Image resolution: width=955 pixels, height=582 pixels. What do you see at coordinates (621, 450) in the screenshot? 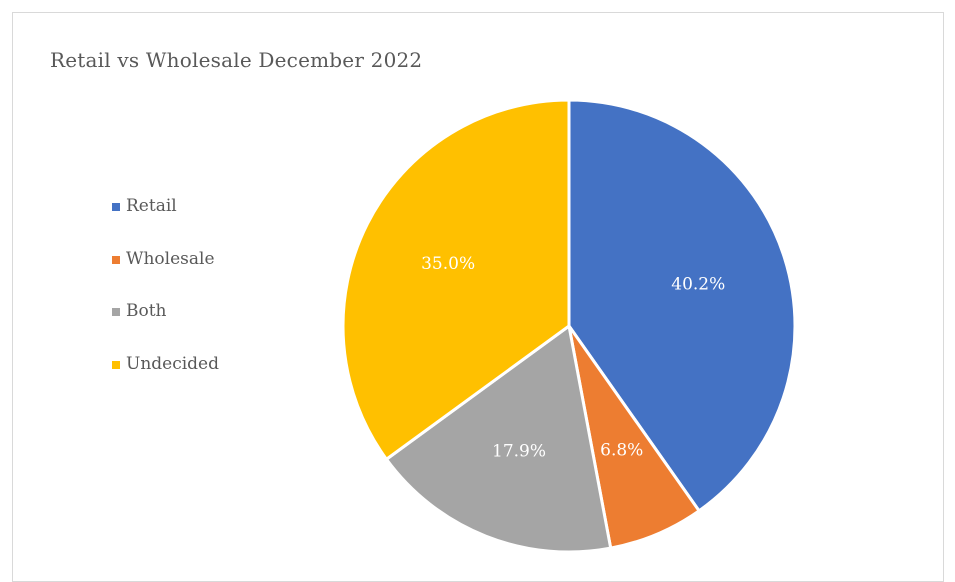
I see `data-label-wholesale: 6.8%` at bounding box center [621, 450].